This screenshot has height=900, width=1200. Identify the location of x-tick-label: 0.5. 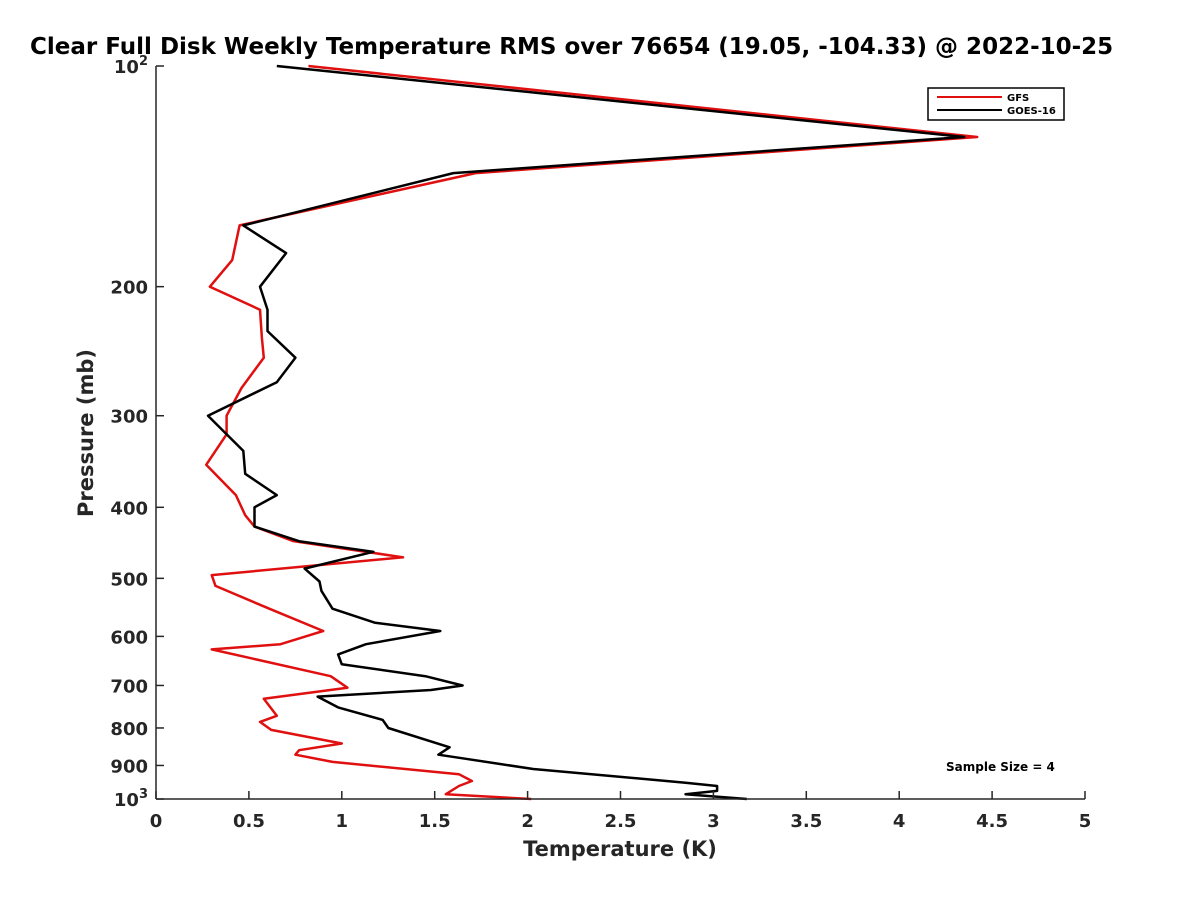
(249, 821).